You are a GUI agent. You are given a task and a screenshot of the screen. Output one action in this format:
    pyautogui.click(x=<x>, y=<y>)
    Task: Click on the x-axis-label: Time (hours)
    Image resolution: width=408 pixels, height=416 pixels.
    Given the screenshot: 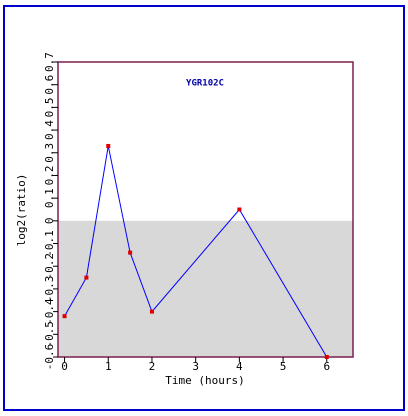 What is the action you would take?
    pyautogui.click(x=204, y=380)
    